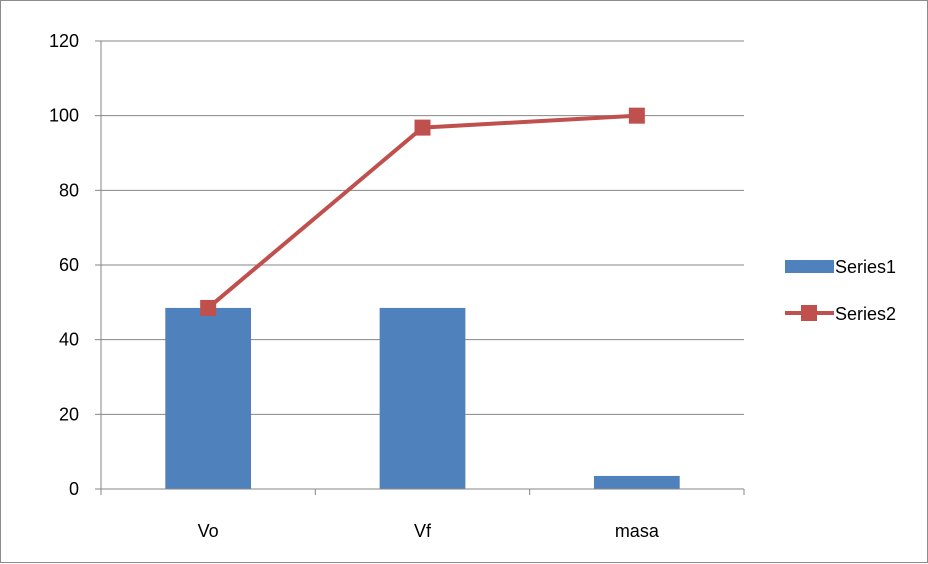 This screenshot has height=564, width=928. Describe the element at coordinates (809, 313) in the screenshot. I see `legend-marker-series2` at that location.